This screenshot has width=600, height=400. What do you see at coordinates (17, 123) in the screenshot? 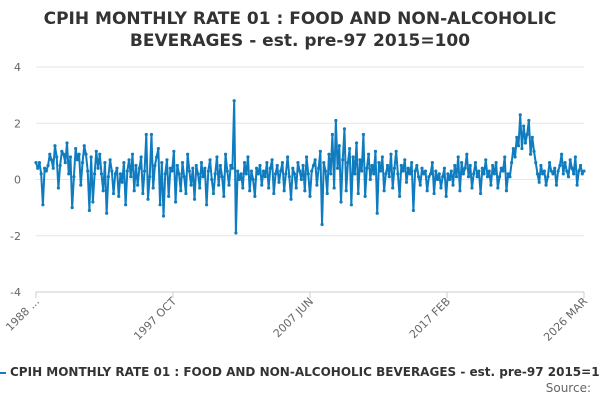
I see `y-tick-label: 2` at bounding box center [17, 123].